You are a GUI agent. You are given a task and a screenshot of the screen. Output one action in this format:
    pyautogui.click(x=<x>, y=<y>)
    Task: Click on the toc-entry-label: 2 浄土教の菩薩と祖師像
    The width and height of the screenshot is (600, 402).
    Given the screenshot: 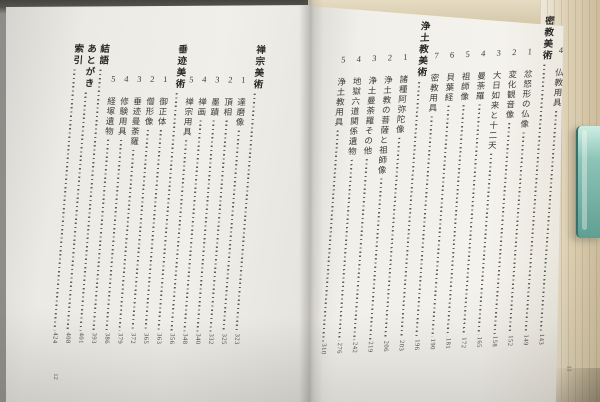 What is the action you would take?
    pyautogui.click(x=386, y=114)
    